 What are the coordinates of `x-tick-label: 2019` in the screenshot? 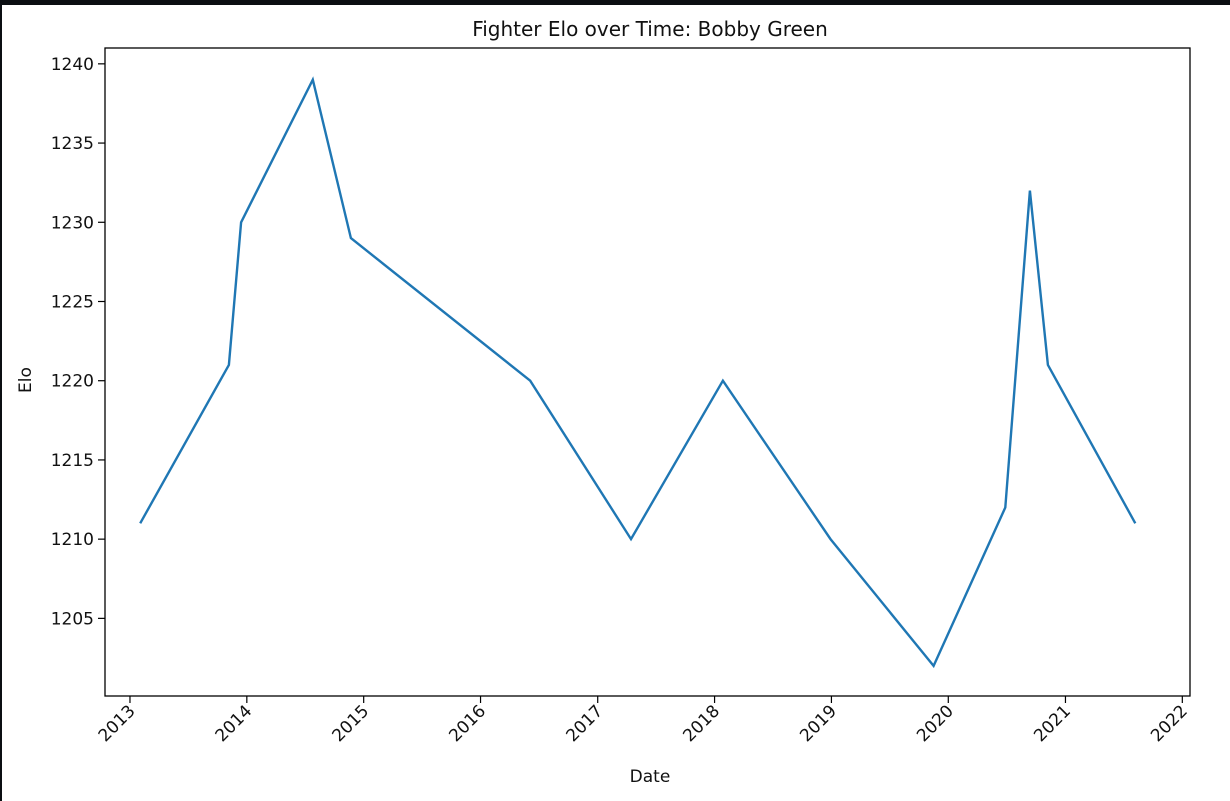 It's located at (818, 723).